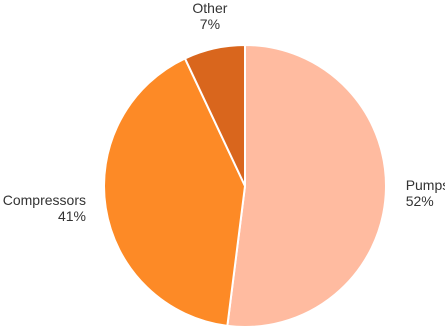  I want to click on slice-value-label-pumps: 52%, so click(420, 201).